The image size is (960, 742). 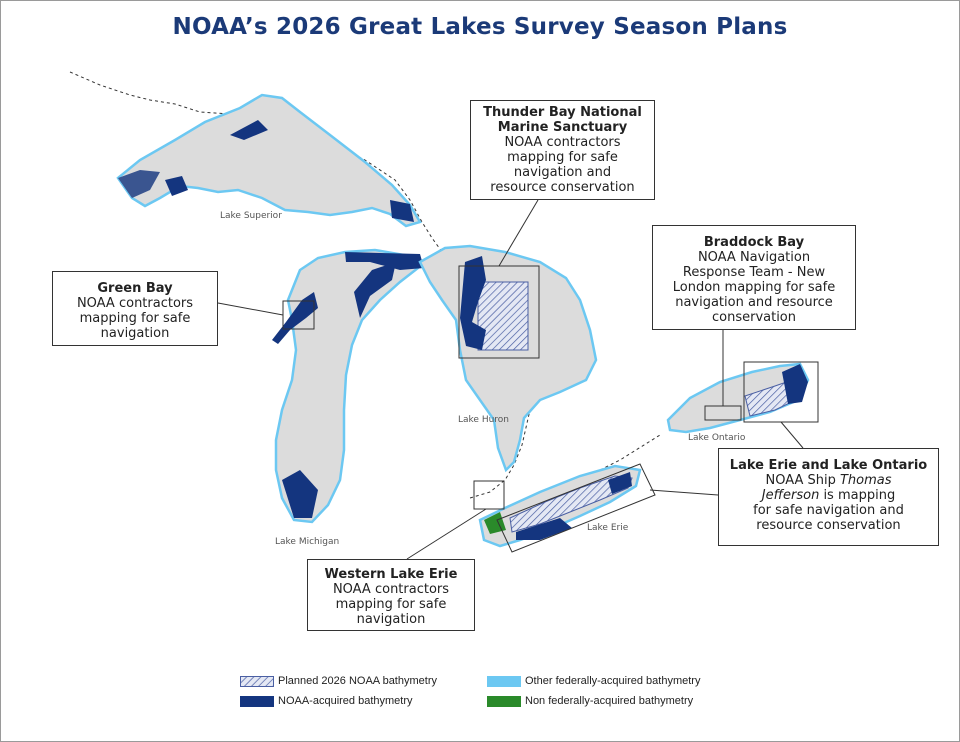 I want to click on erie-ontario-text-4: resource conservation, so click(x=828, y=525).